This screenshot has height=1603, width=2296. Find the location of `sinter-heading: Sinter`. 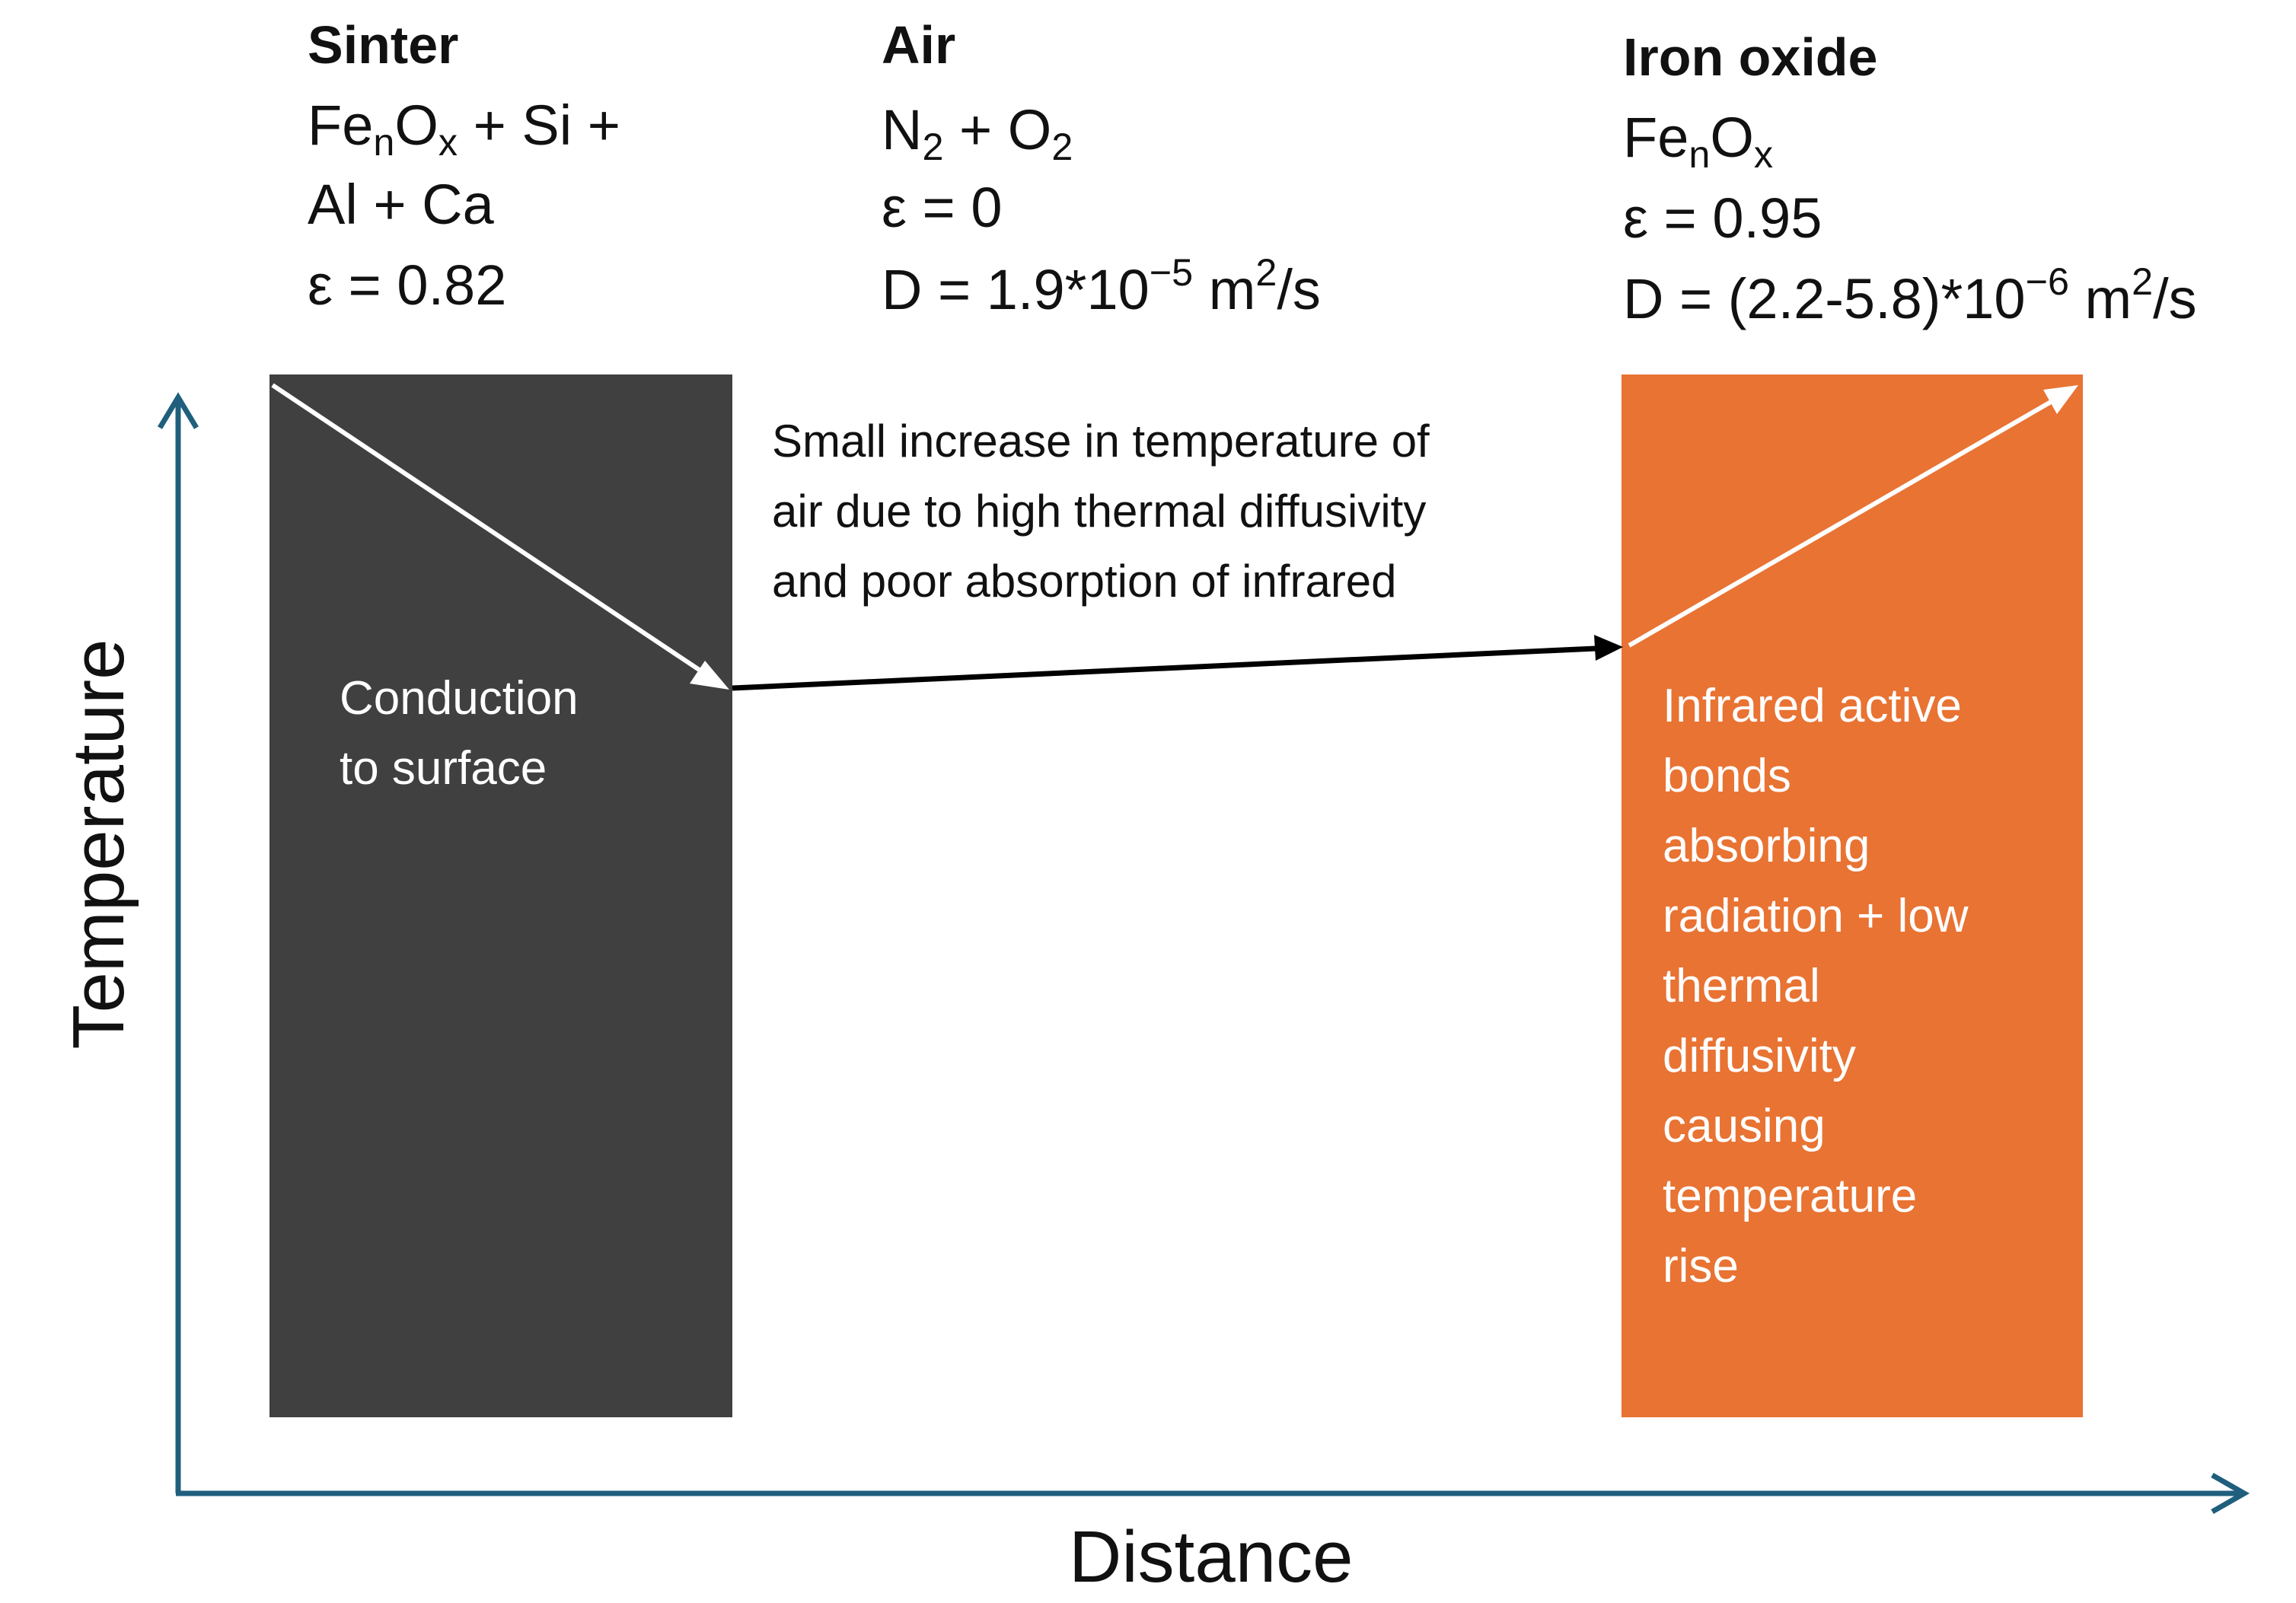

sinter-heading: Sinter is located at coordinates (383, 45).